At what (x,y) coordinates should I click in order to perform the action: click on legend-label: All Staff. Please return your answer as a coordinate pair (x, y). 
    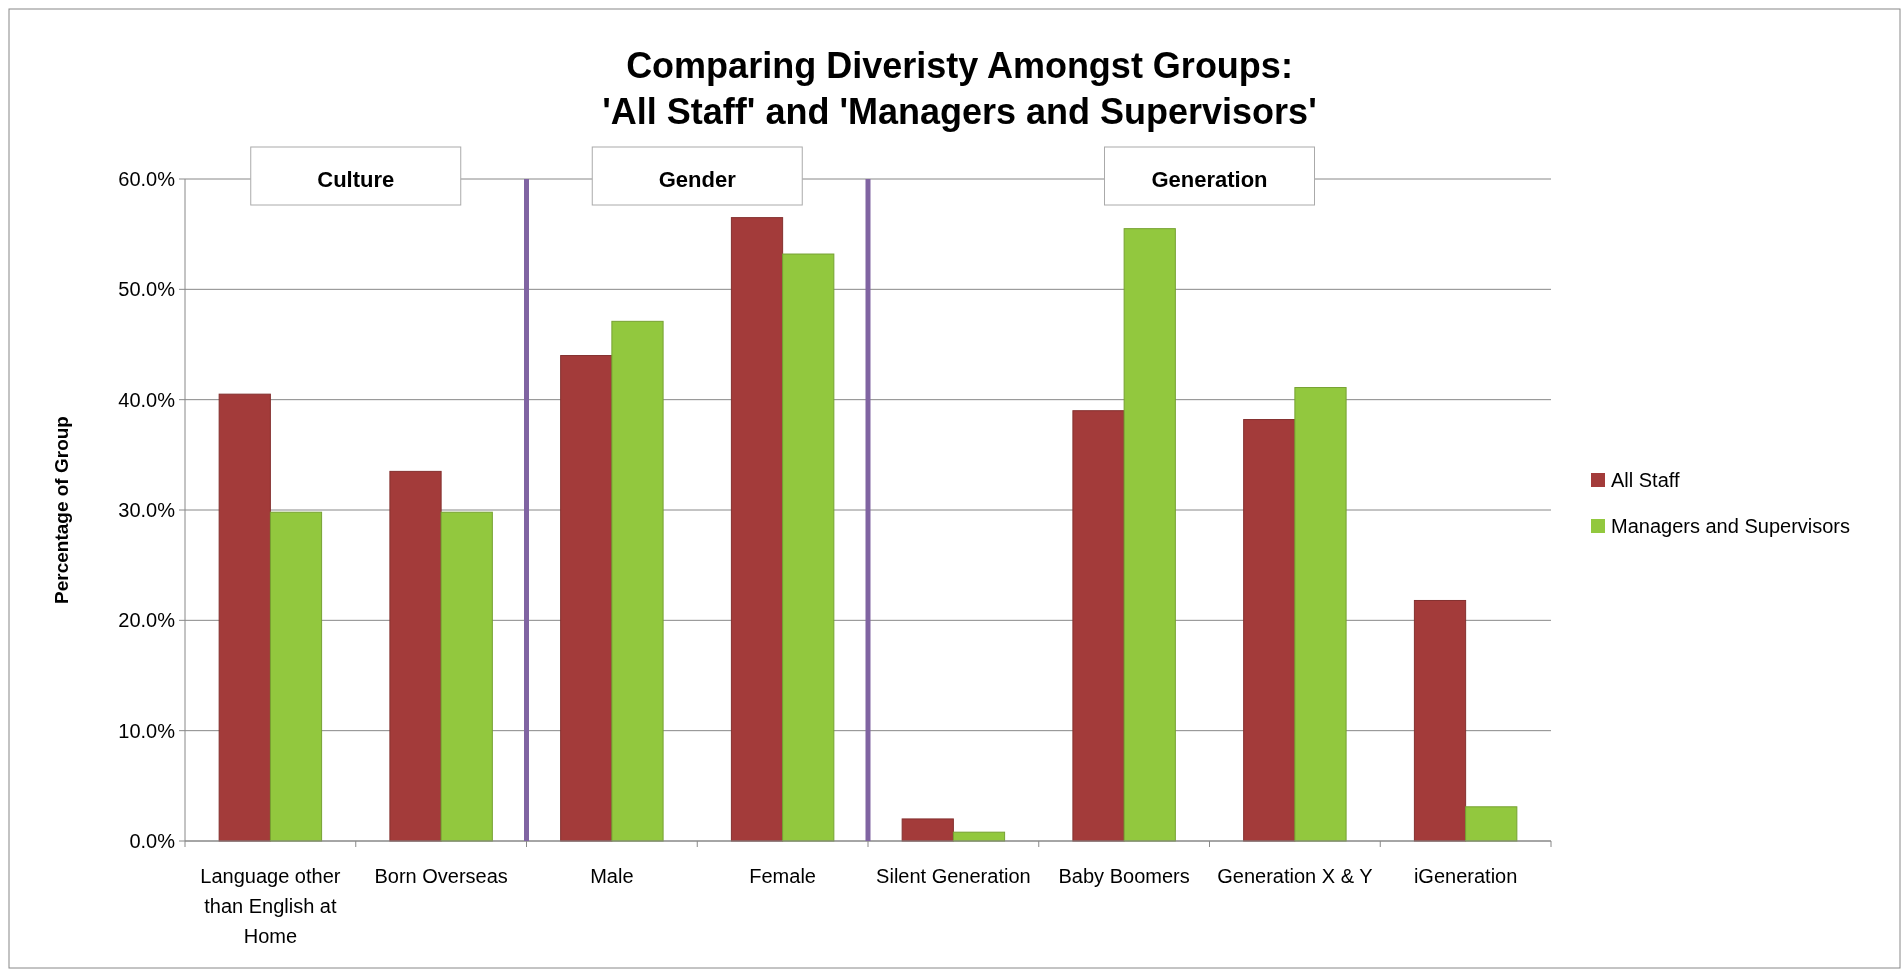
    Looking at the image, I should click on (1645, 480).